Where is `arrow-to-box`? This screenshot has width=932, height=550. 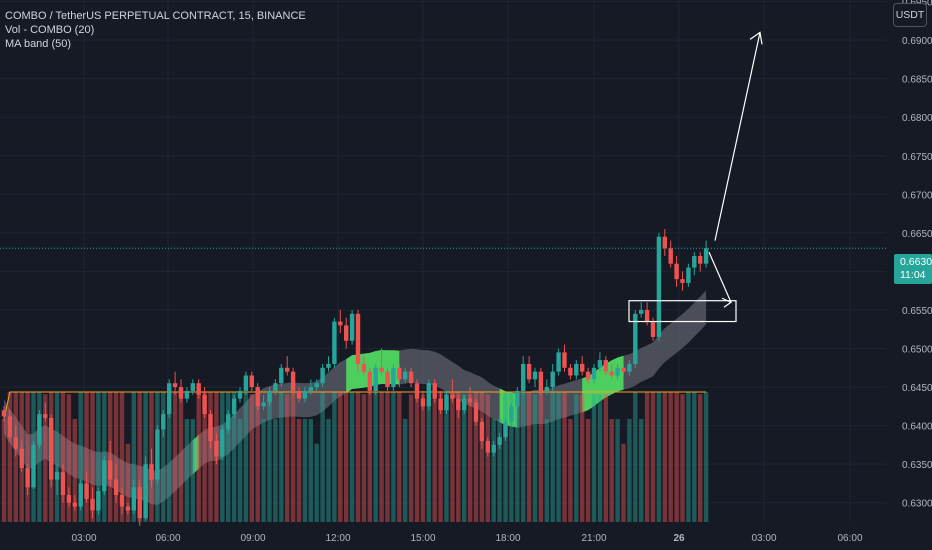 arrow-to-box is located at coordinates (720, 277).